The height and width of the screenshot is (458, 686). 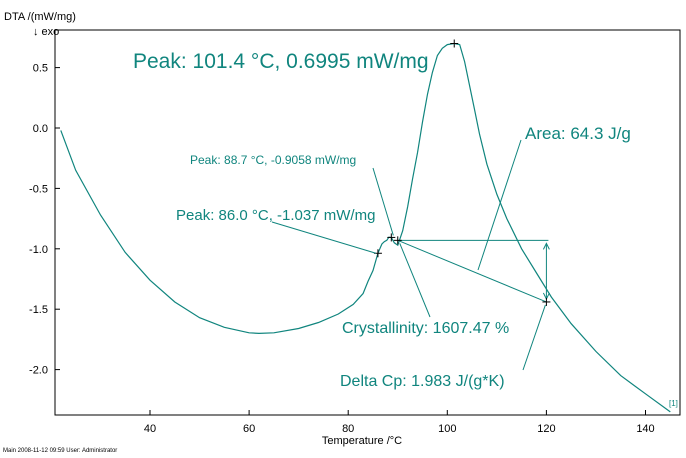 What do you see at coordinates (38, 250) in the screenshot?
I see `y-tick-label: -1.0` at bounding box center [38, 250].